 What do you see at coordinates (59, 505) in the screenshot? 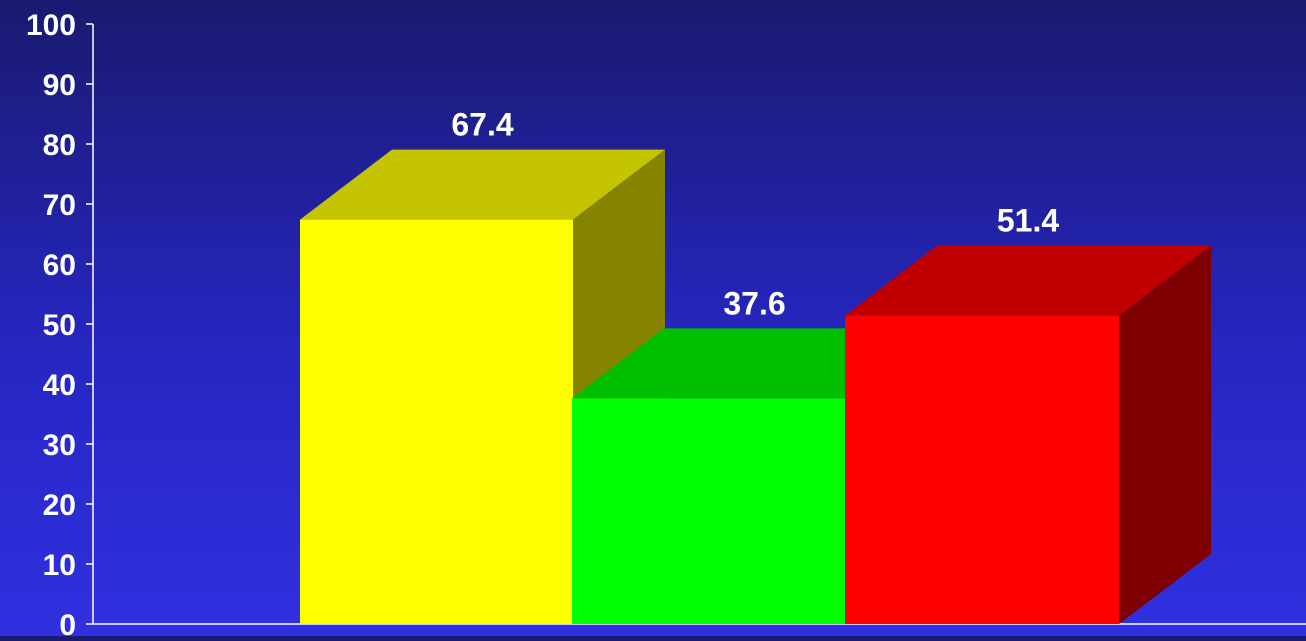
I see `y-tick-label: 20` at bounding box center [59, 505].